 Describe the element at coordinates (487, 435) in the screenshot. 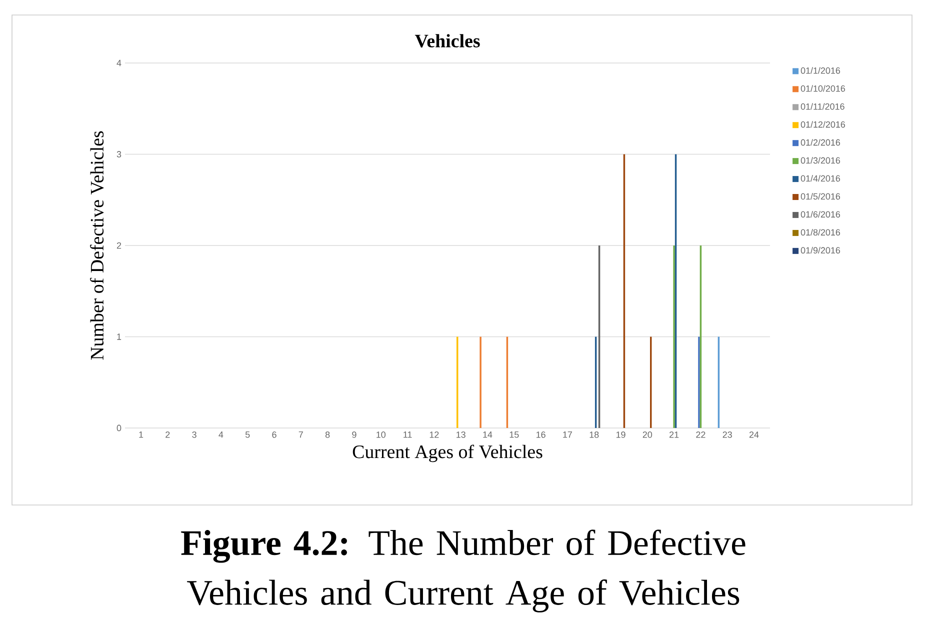

I see `x-tick-label: 14` at that location.